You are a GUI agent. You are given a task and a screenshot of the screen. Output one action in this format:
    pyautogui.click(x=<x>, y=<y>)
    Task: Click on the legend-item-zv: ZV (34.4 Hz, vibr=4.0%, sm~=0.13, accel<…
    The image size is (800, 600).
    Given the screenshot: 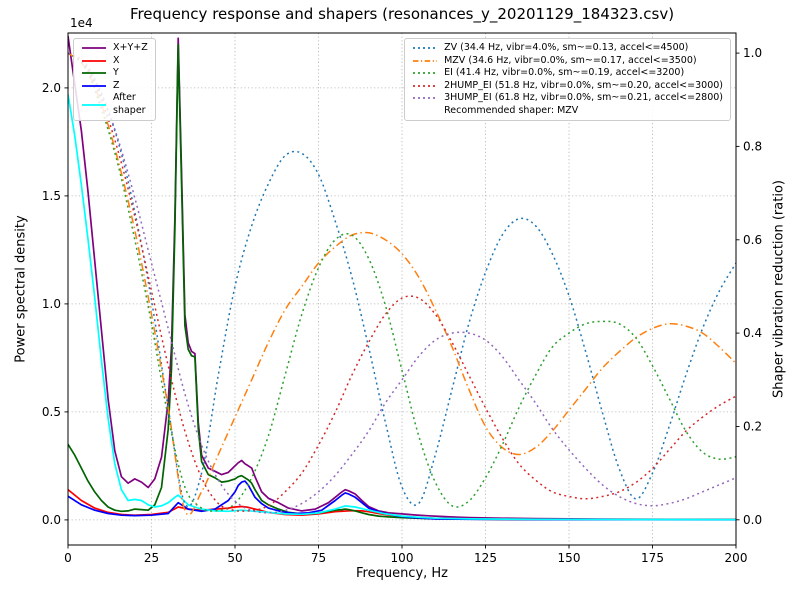 What is the action you would take?
    pyautogui.click(x=567, y=48)
    